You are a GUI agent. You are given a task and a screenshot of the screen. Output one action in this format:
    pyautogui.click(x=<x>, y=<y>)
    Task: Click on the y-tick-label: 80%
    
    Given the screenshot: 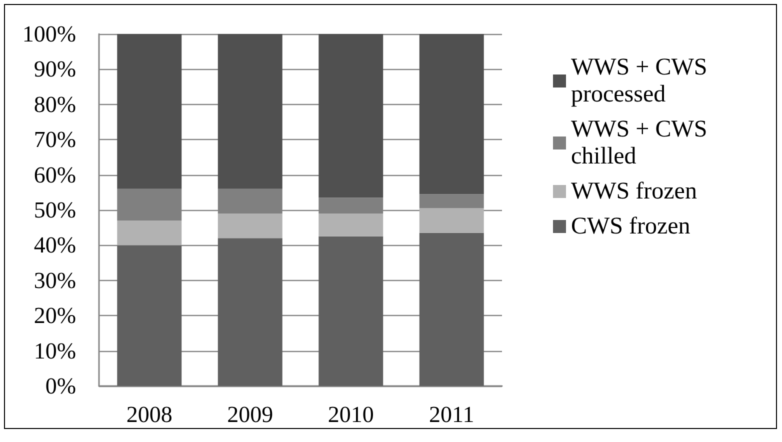 What is the action you would take?
    pyautogui.click(x=55, y=104)
    